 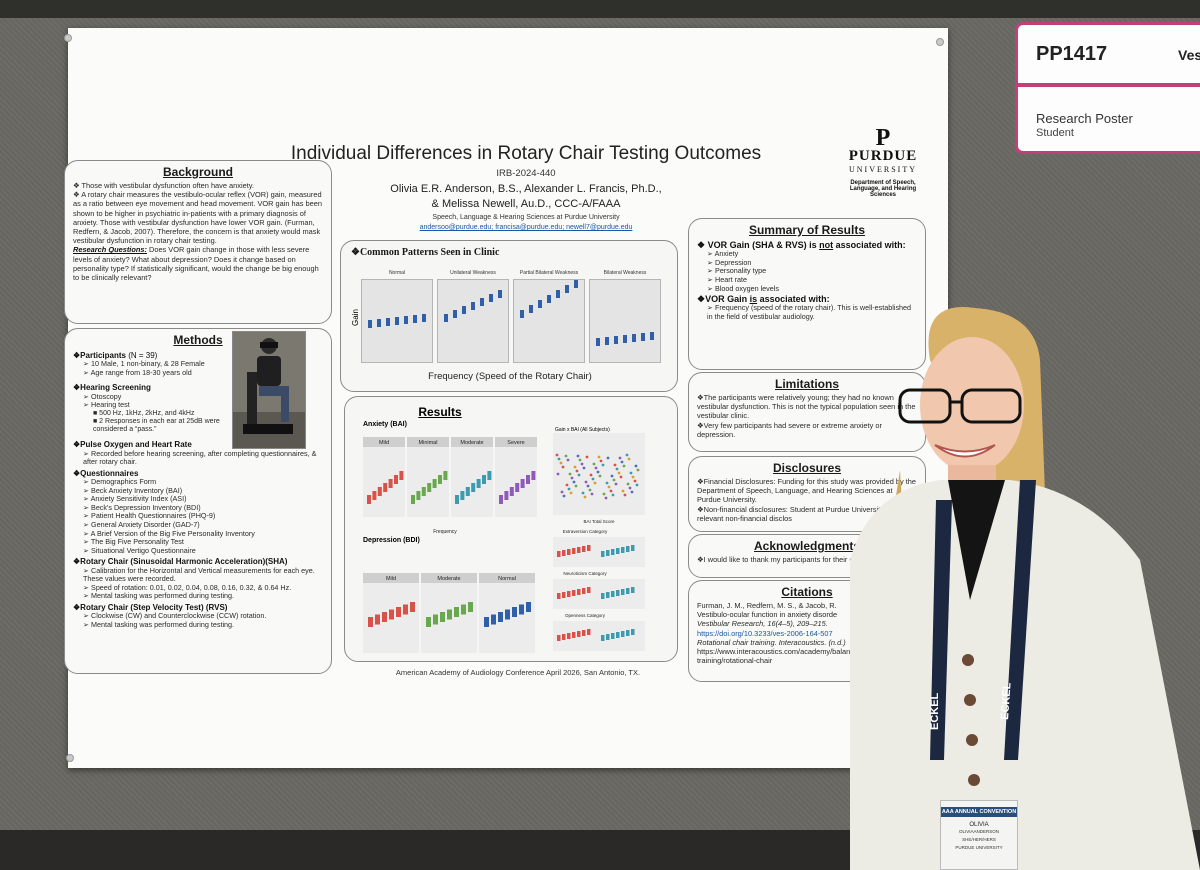 What do you see at coordinates (102, 396) in the screenshot?
I see `list-item: ➢ Otoscopy` at bounding box center [102, 396].